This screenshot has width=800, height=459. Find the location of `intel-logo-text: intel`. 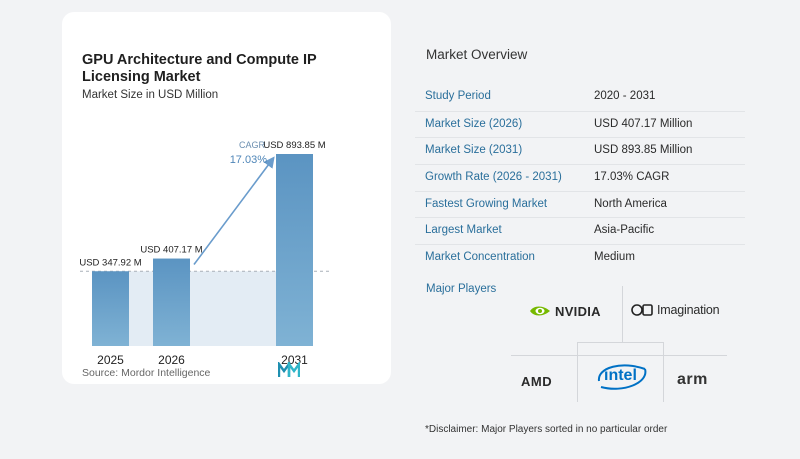

intel-logo-text: intel is located at coordinates (620, 375).